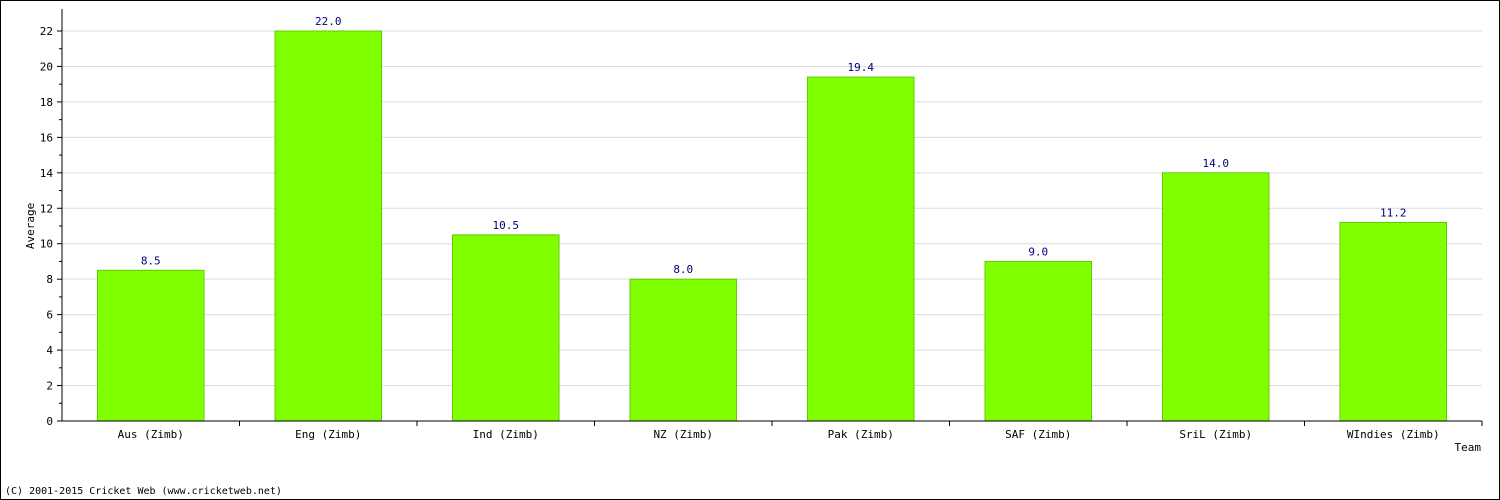 This screenshot has width=1500, height=500. What do you see at coordinates (1393, 212) in the screenshot?
I see `bar-value-label: 11.2` at bounding box center [1393, 212].